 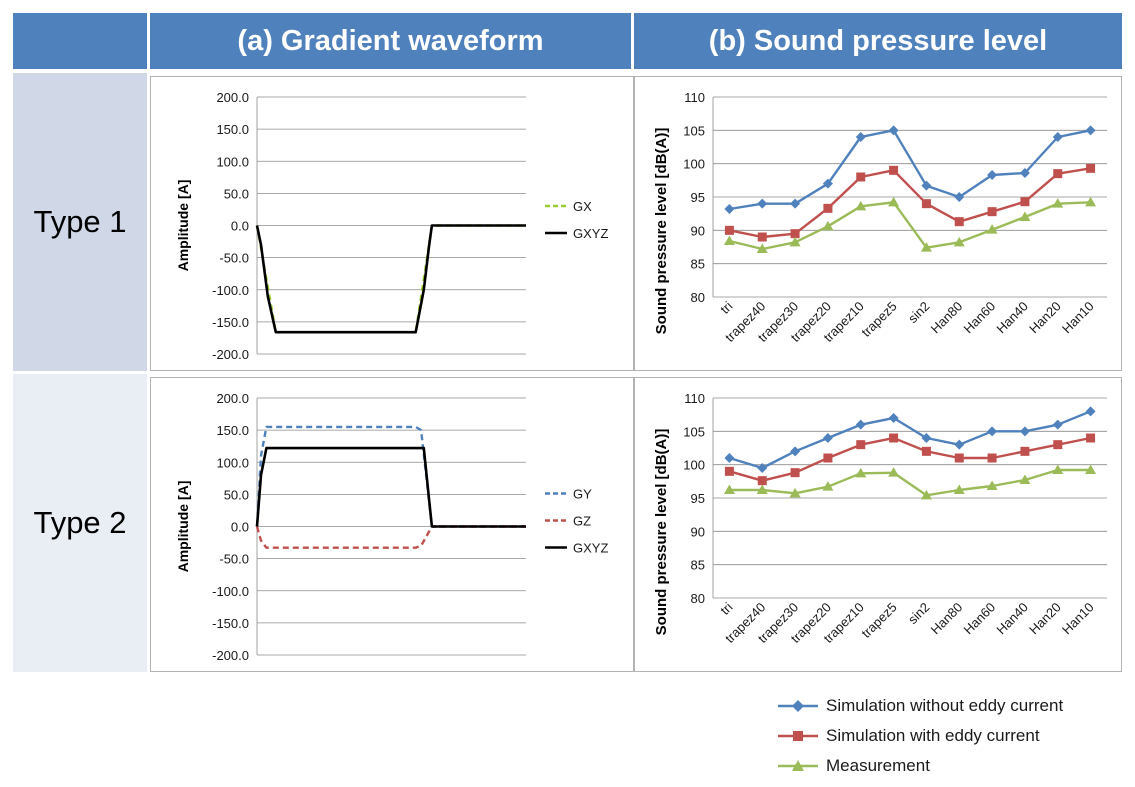 What do you see at coordinates (878, 41) in the screenshot?
I see `header-sound-pressure-level: (b) Sound pressure level` at bounding box center [878, 41].